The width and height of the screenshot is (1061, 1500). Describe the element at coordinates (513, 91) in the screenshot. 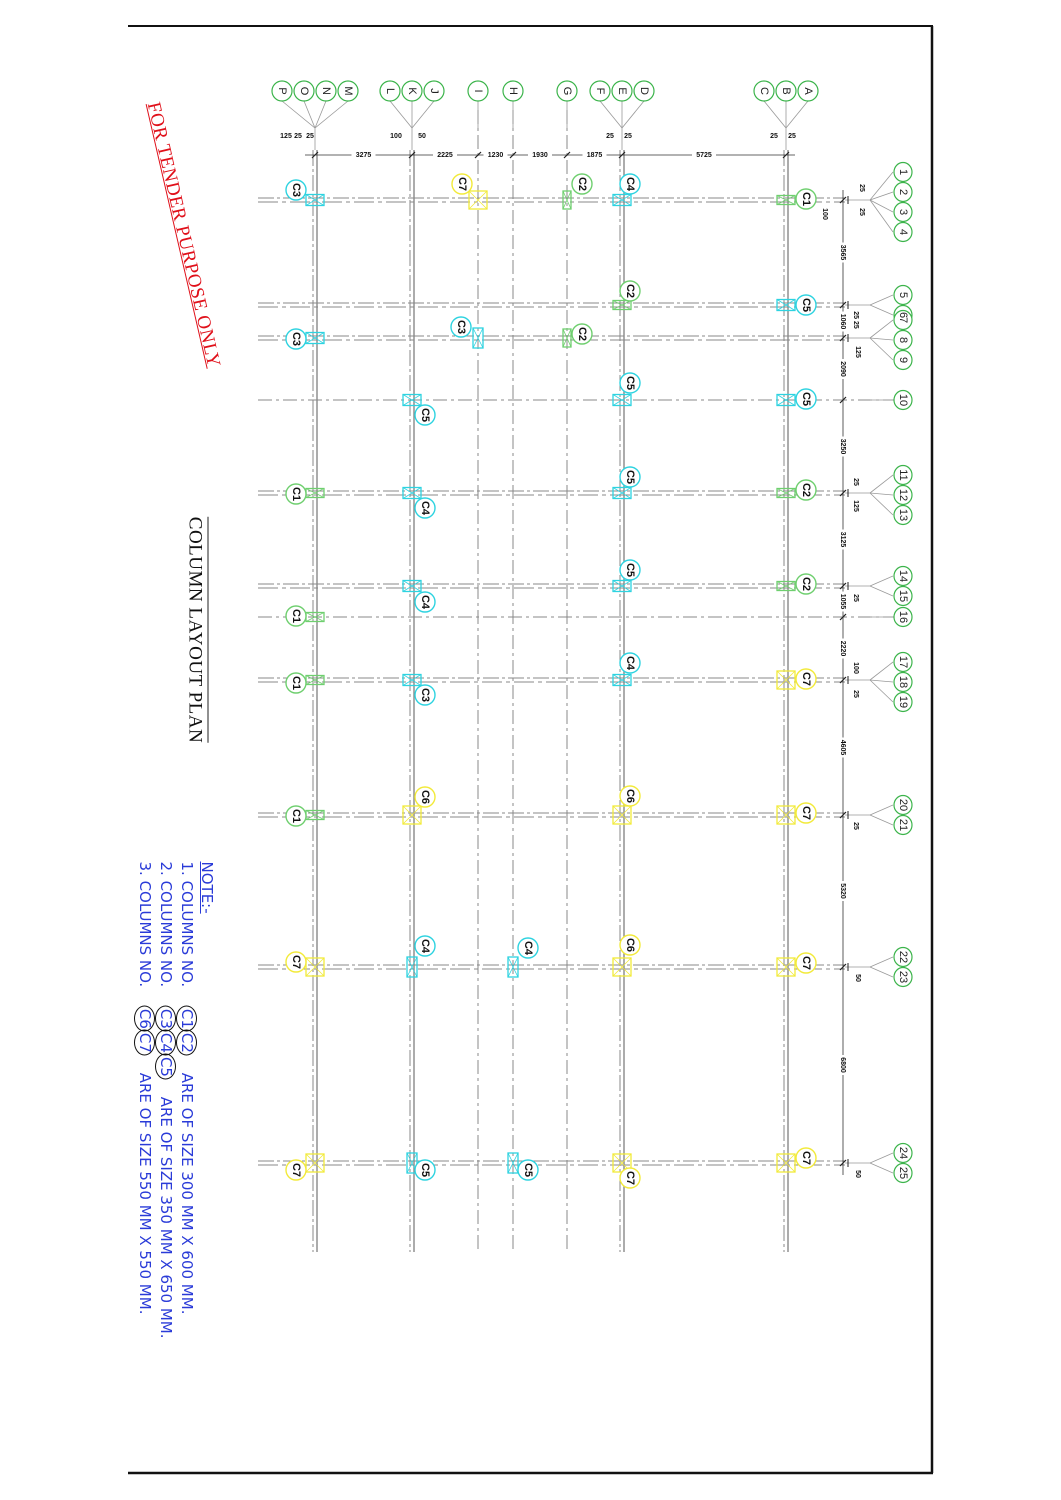

I see `grid-label-H: H` at that location.